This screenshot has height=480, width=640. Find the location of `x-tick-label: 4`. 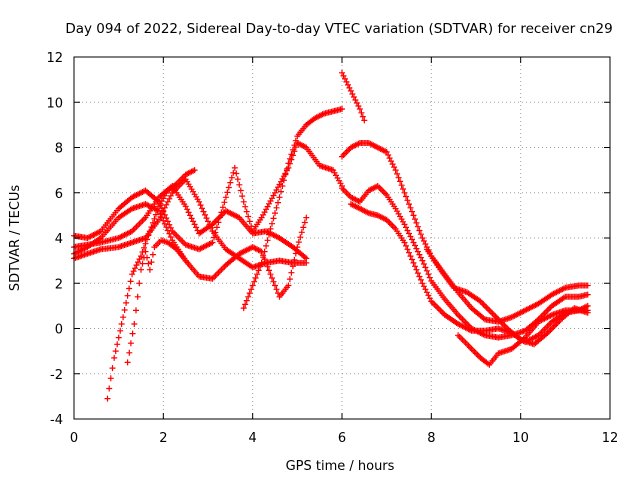

x-tick-label: 4 is located at coordinates (253, 438).